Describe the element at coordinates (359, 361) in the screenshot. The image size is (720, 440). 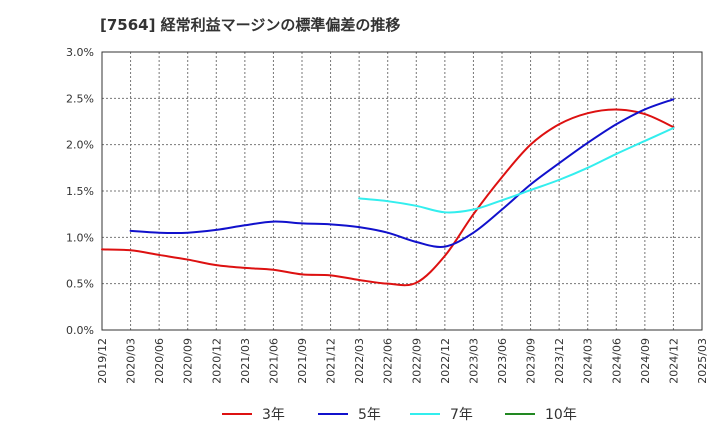
I see `x-tick-label: 2022/03` at that location.